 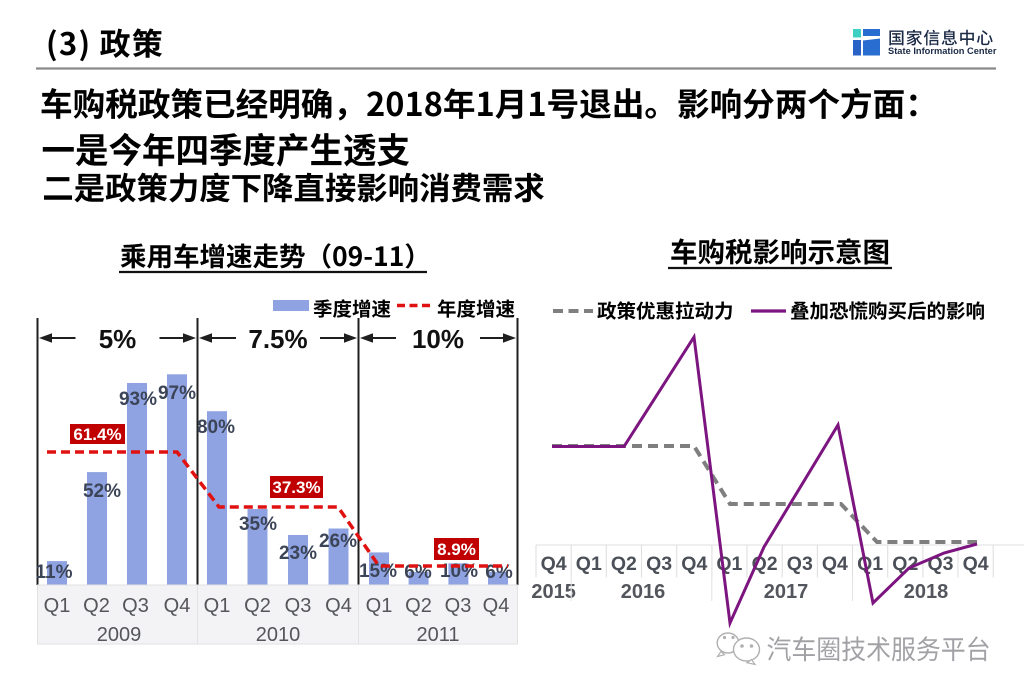 I want to click on svg-text: 8.9%, so click(x=456, y=549).